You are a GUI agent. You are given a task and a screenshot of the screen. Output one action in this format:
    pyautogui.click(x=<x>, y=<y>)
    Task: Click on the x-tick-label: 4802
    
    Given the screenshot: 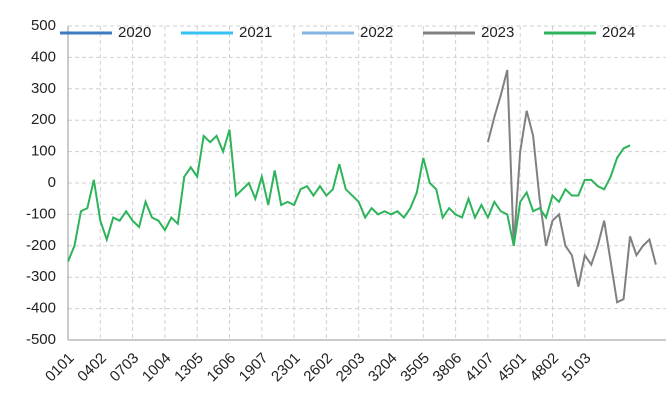 What is the action you would take?
    pyautogui.click(x=545, y=368)
    